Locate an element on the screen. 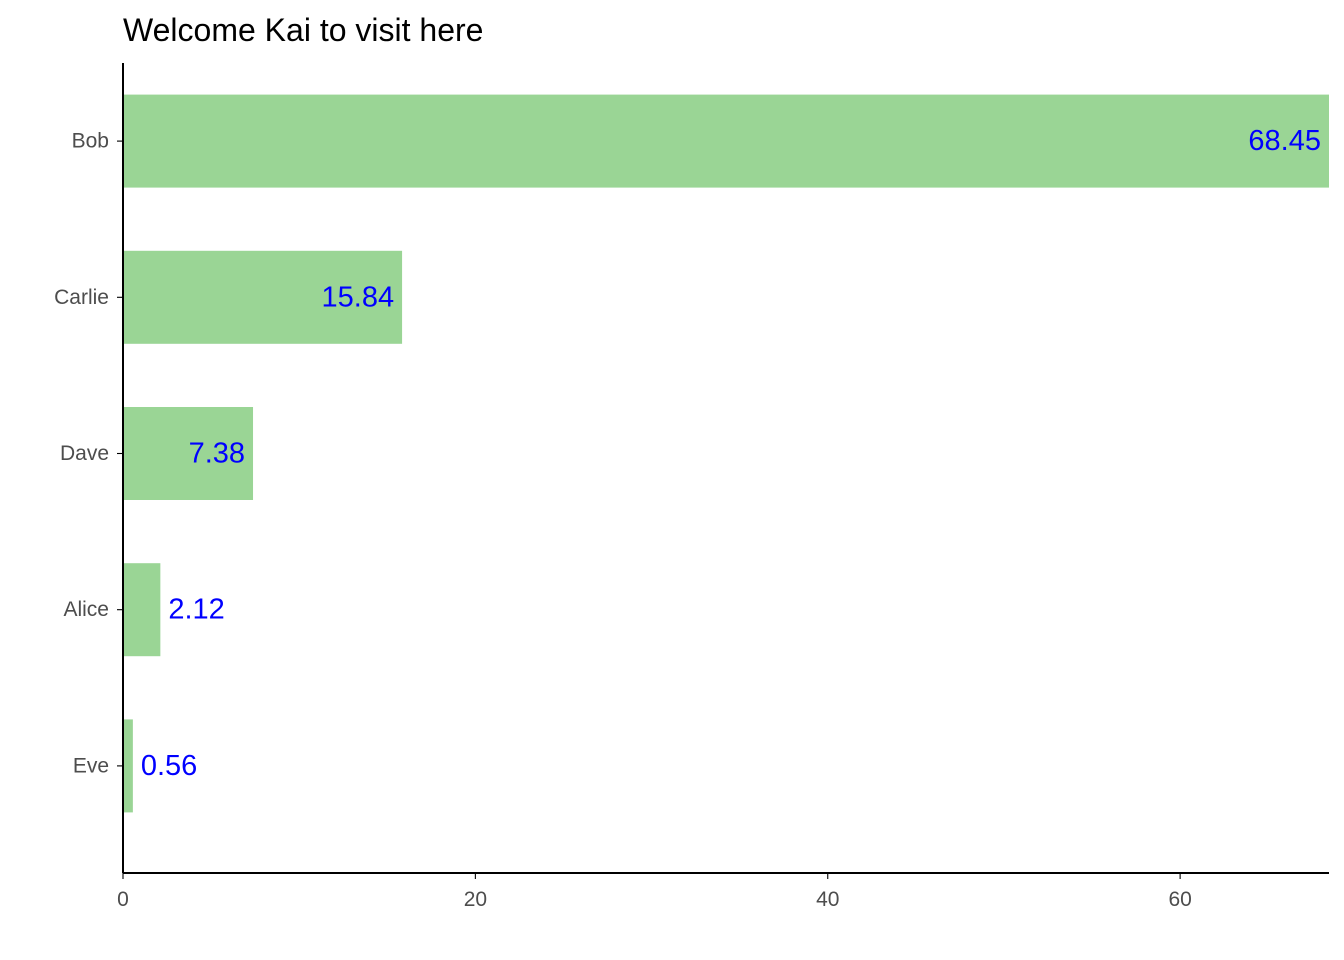  x-tick-label: 40 is located at coordinates (827, 899).